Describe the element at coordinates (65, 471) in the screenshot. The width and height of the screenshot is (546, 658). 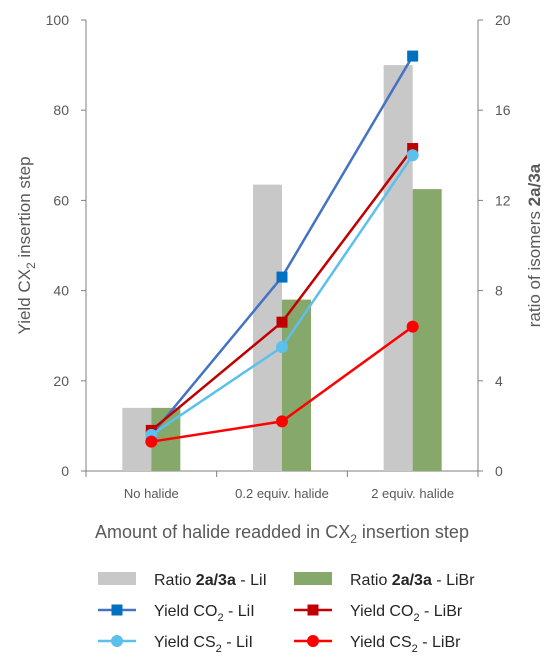
I see `left-y-tick-label: 0` at that location.